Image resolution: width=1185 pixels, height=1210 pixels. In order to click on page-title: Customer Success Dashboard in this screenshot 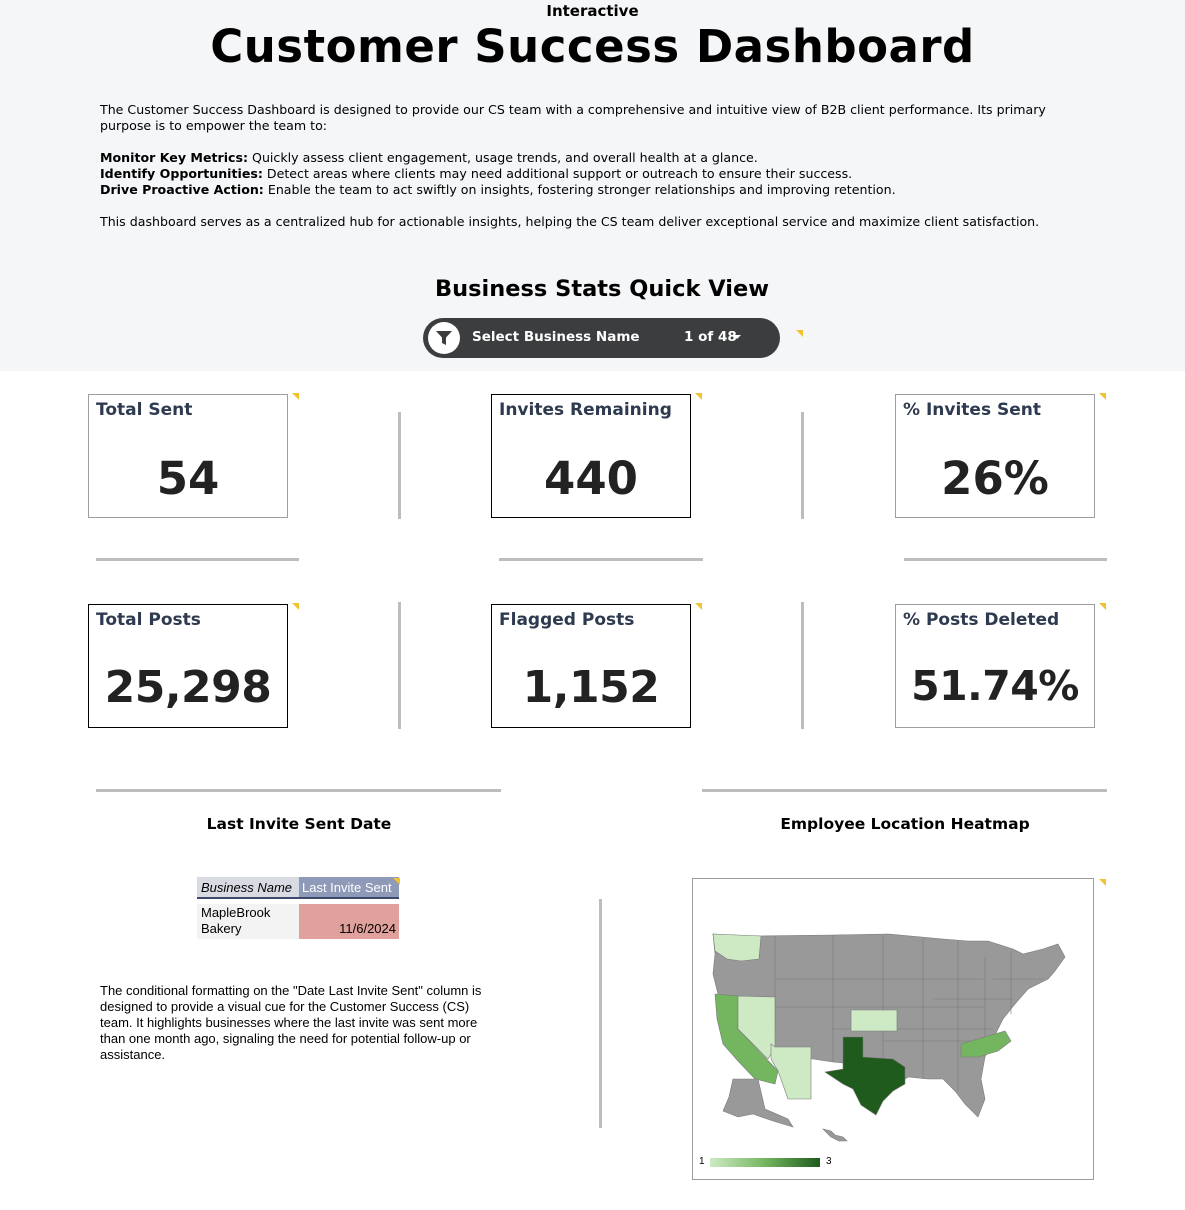, I will do `click(592, 46)`.